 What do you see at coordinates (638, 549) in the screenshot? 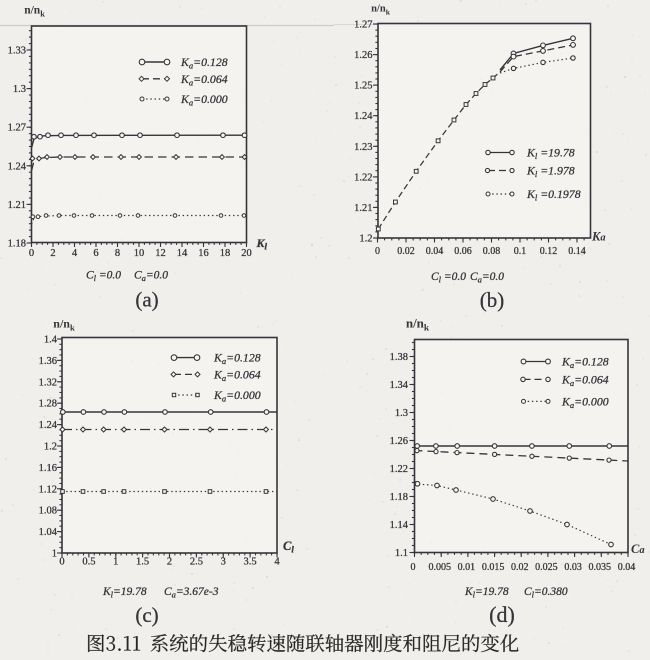
I see `svg-text: Ca` at bounding box center [638, 549].